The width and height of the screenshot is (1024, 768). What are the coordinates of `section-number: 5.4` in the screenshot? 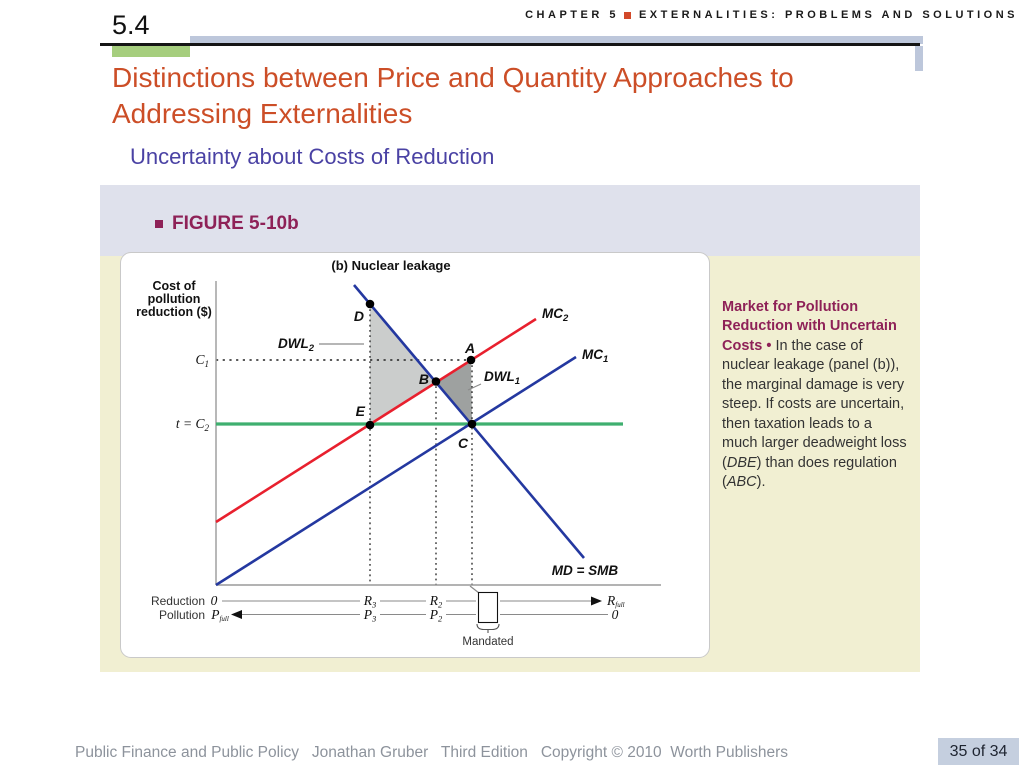 It's located at (131, 25).